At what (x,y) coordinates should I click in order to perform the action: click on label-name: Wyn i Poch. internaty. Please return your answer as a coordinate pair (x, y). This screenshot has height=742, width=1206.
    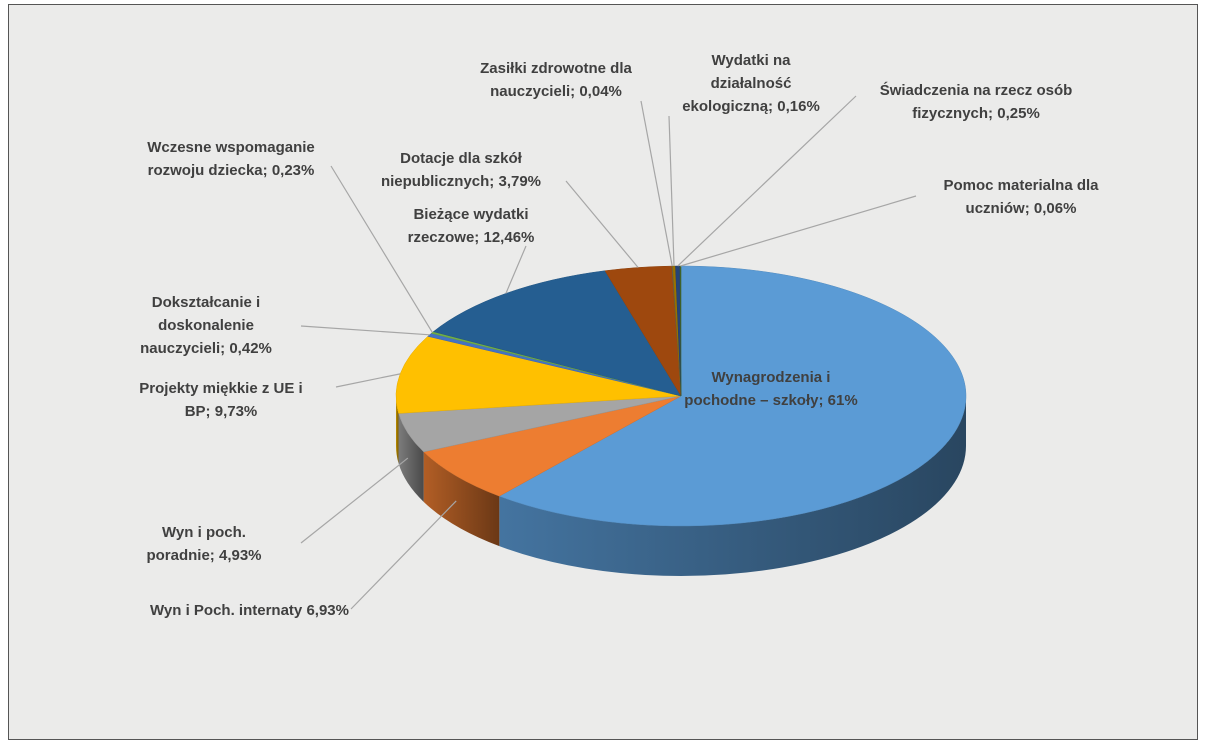
    Looking at the image, I should click on (226, 610).